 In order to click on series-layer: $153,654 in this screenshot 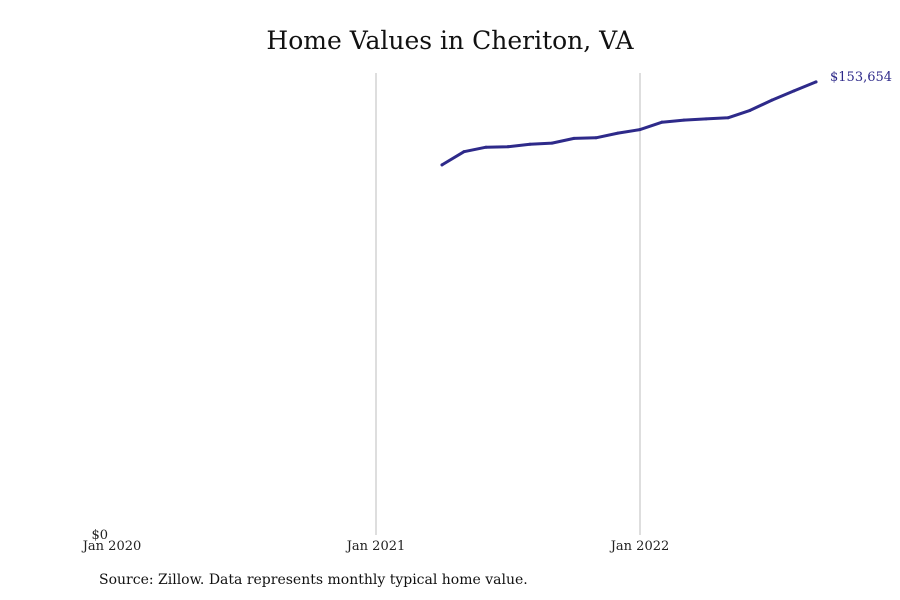, I will do `click(666, 118)`.